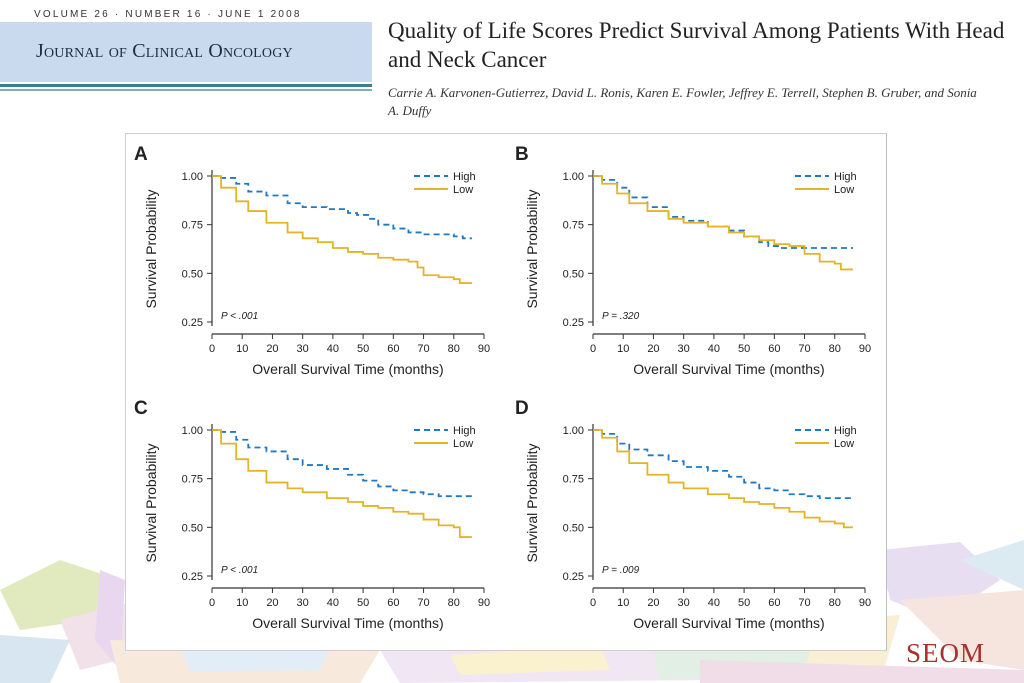  Describe the element at coordinates (186, 90) in the screenshot. I see `header-rule-thin` at that location.